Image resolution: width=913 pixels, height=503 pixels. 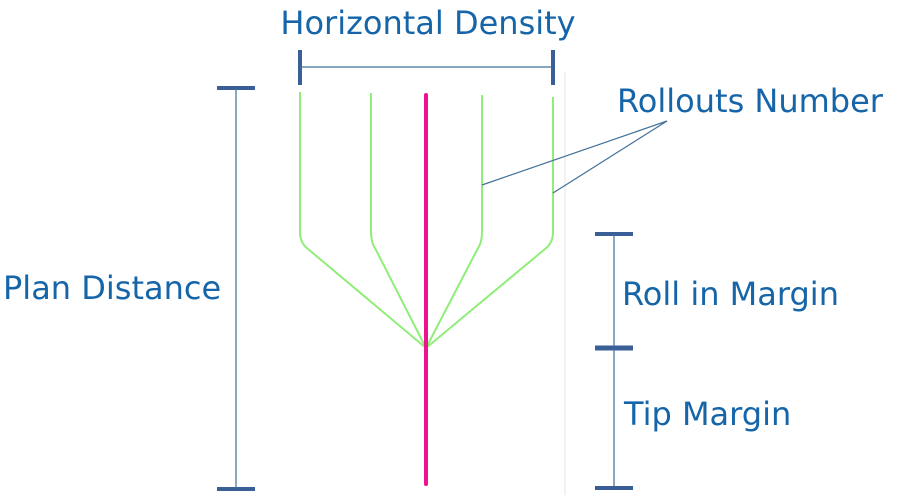 What do you see at coordinates (614, 361) in the screenshot?
I see `margin-dimensions` at bounding box center [614, 361].